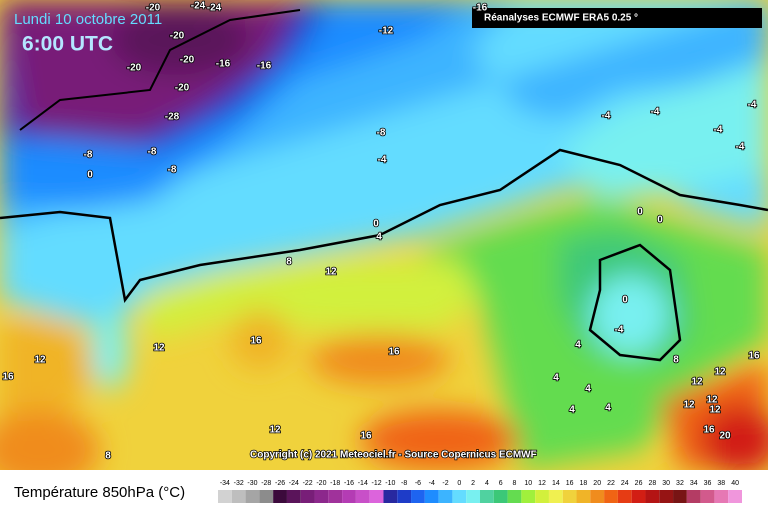  What do you see at coordinates (404, 483) in the screenshot?
I see `colorbar-tick-label: -8` at bounding box center [404, 483].